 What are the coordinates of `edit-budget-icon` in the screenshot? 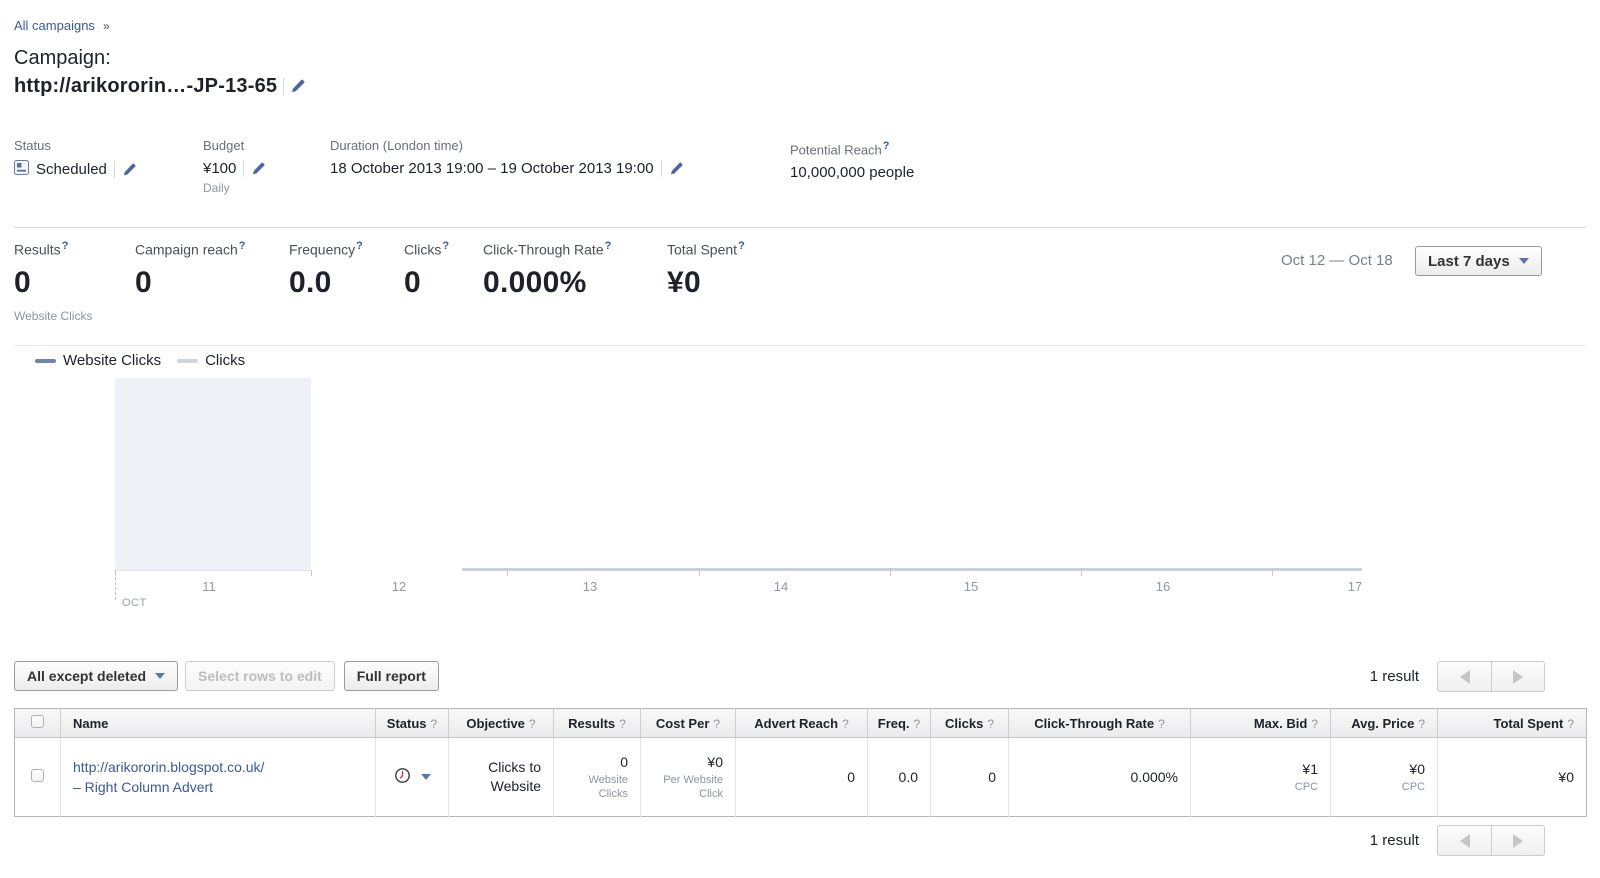 It's located at (258, 168).